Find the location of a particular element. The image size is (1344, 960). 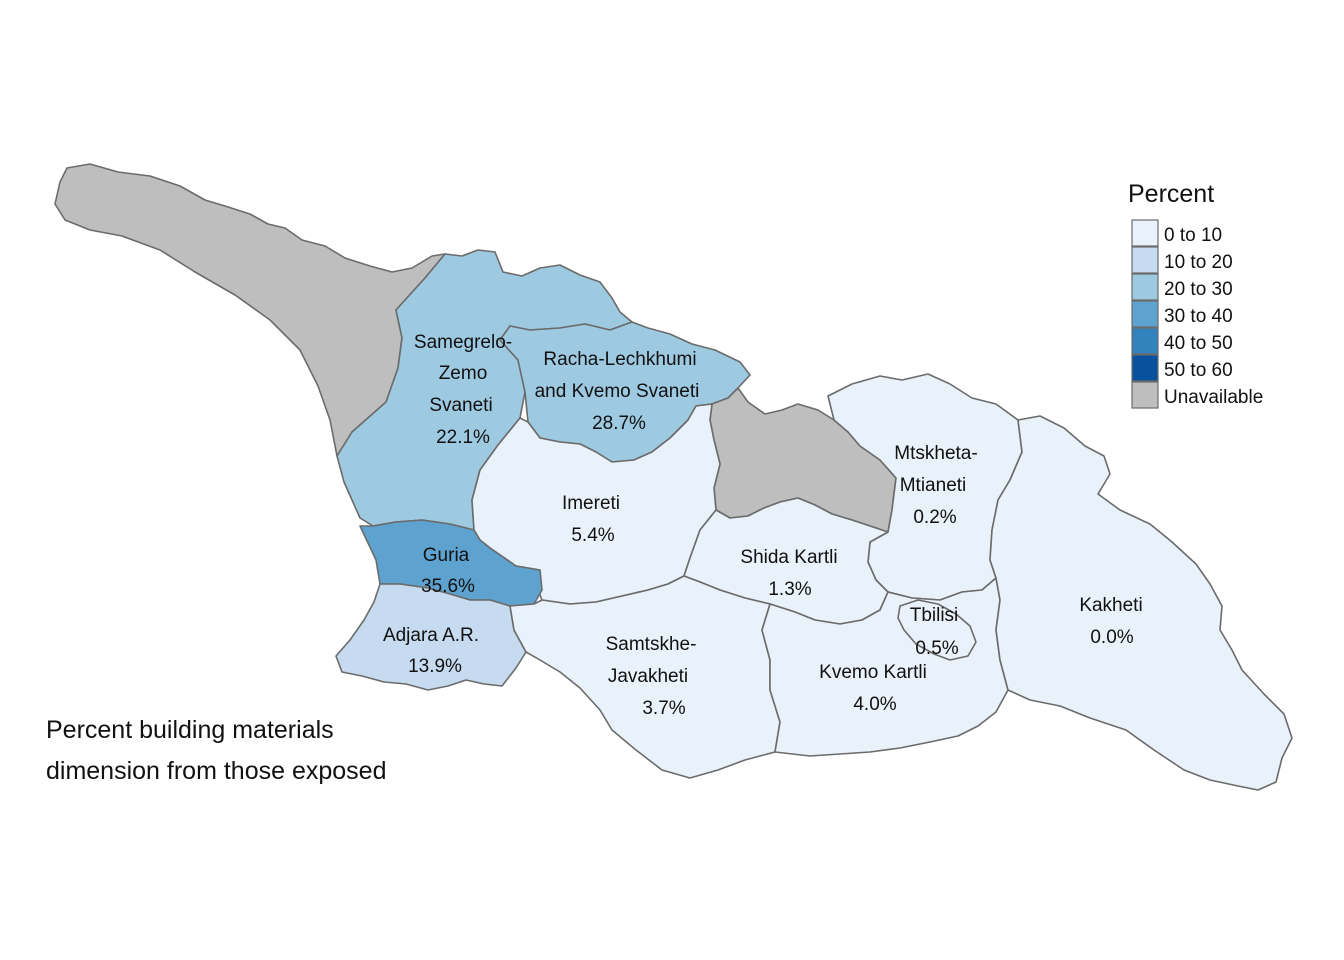

label-samtskhe-name-1: Samtskhe- is located at coordinates (651, 644).